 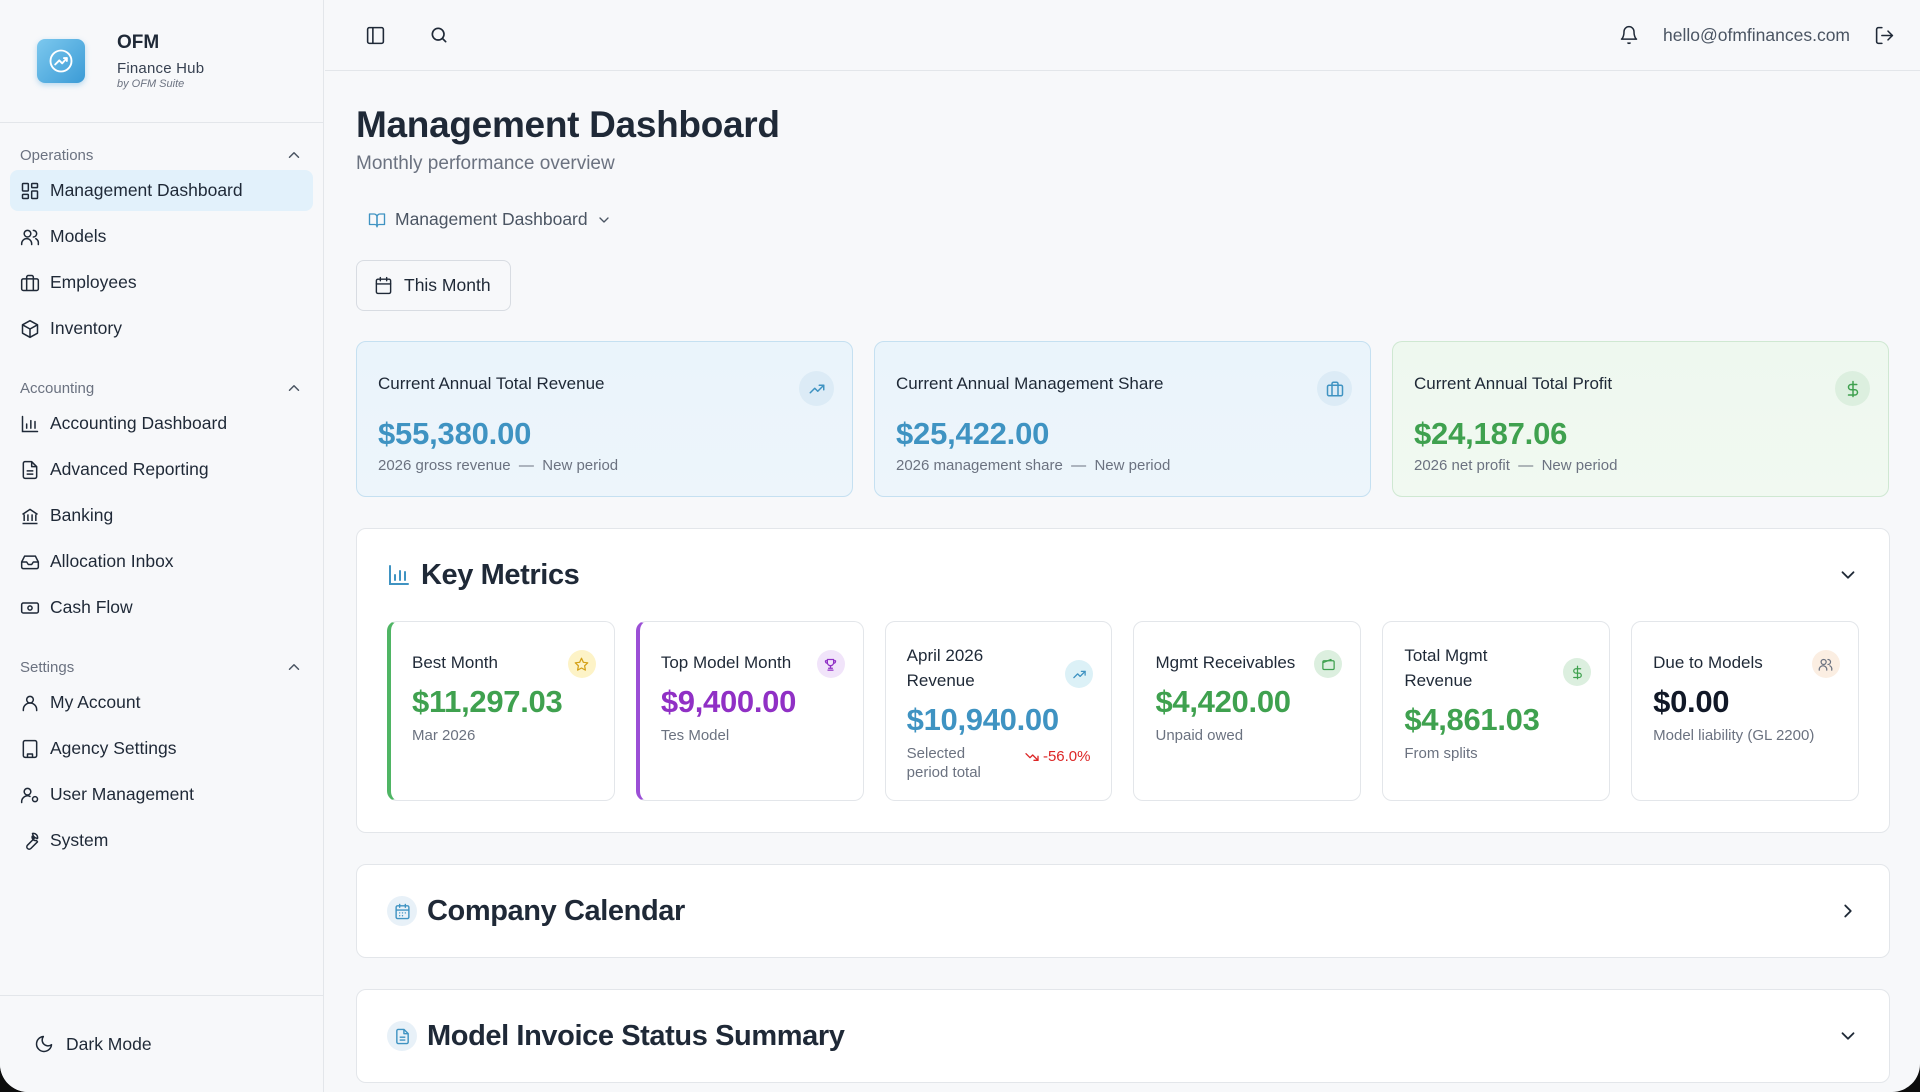 What do you see at coordinates (1496, 711) in the screenshot?
I see `metric-card-total-mgmt-revenue: Total Mgmt Revenue $4,861.03 From splits` at bounding box center [1496, 711].